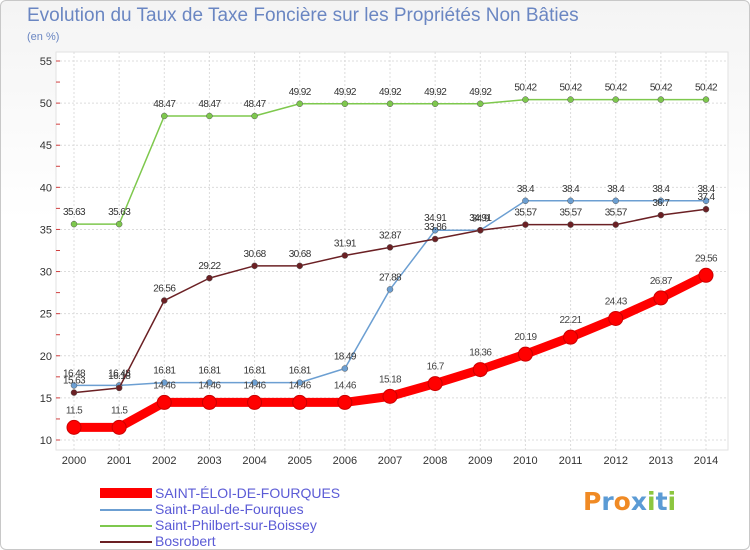 This screenshot has height=550, width=750. Describe the element at coordinates (607, 501) in the screenshot. I see `logo-letter: r` at that location.